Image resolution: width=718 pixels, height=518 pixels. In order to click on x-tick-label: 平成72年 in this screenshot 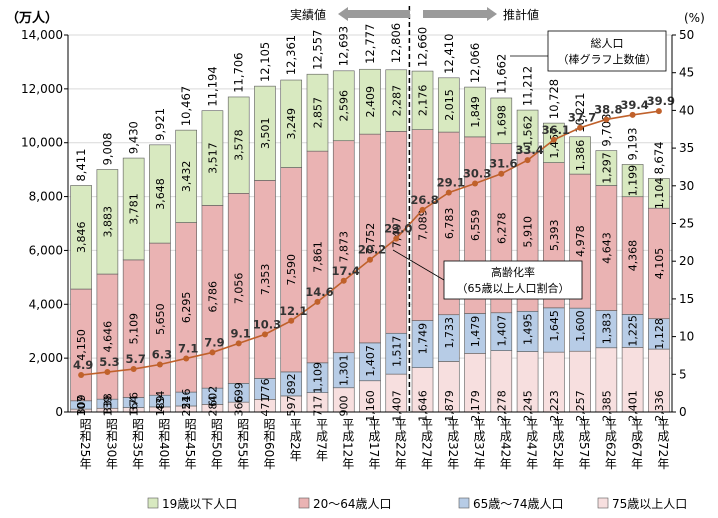, I will do `click(663, 443)`.